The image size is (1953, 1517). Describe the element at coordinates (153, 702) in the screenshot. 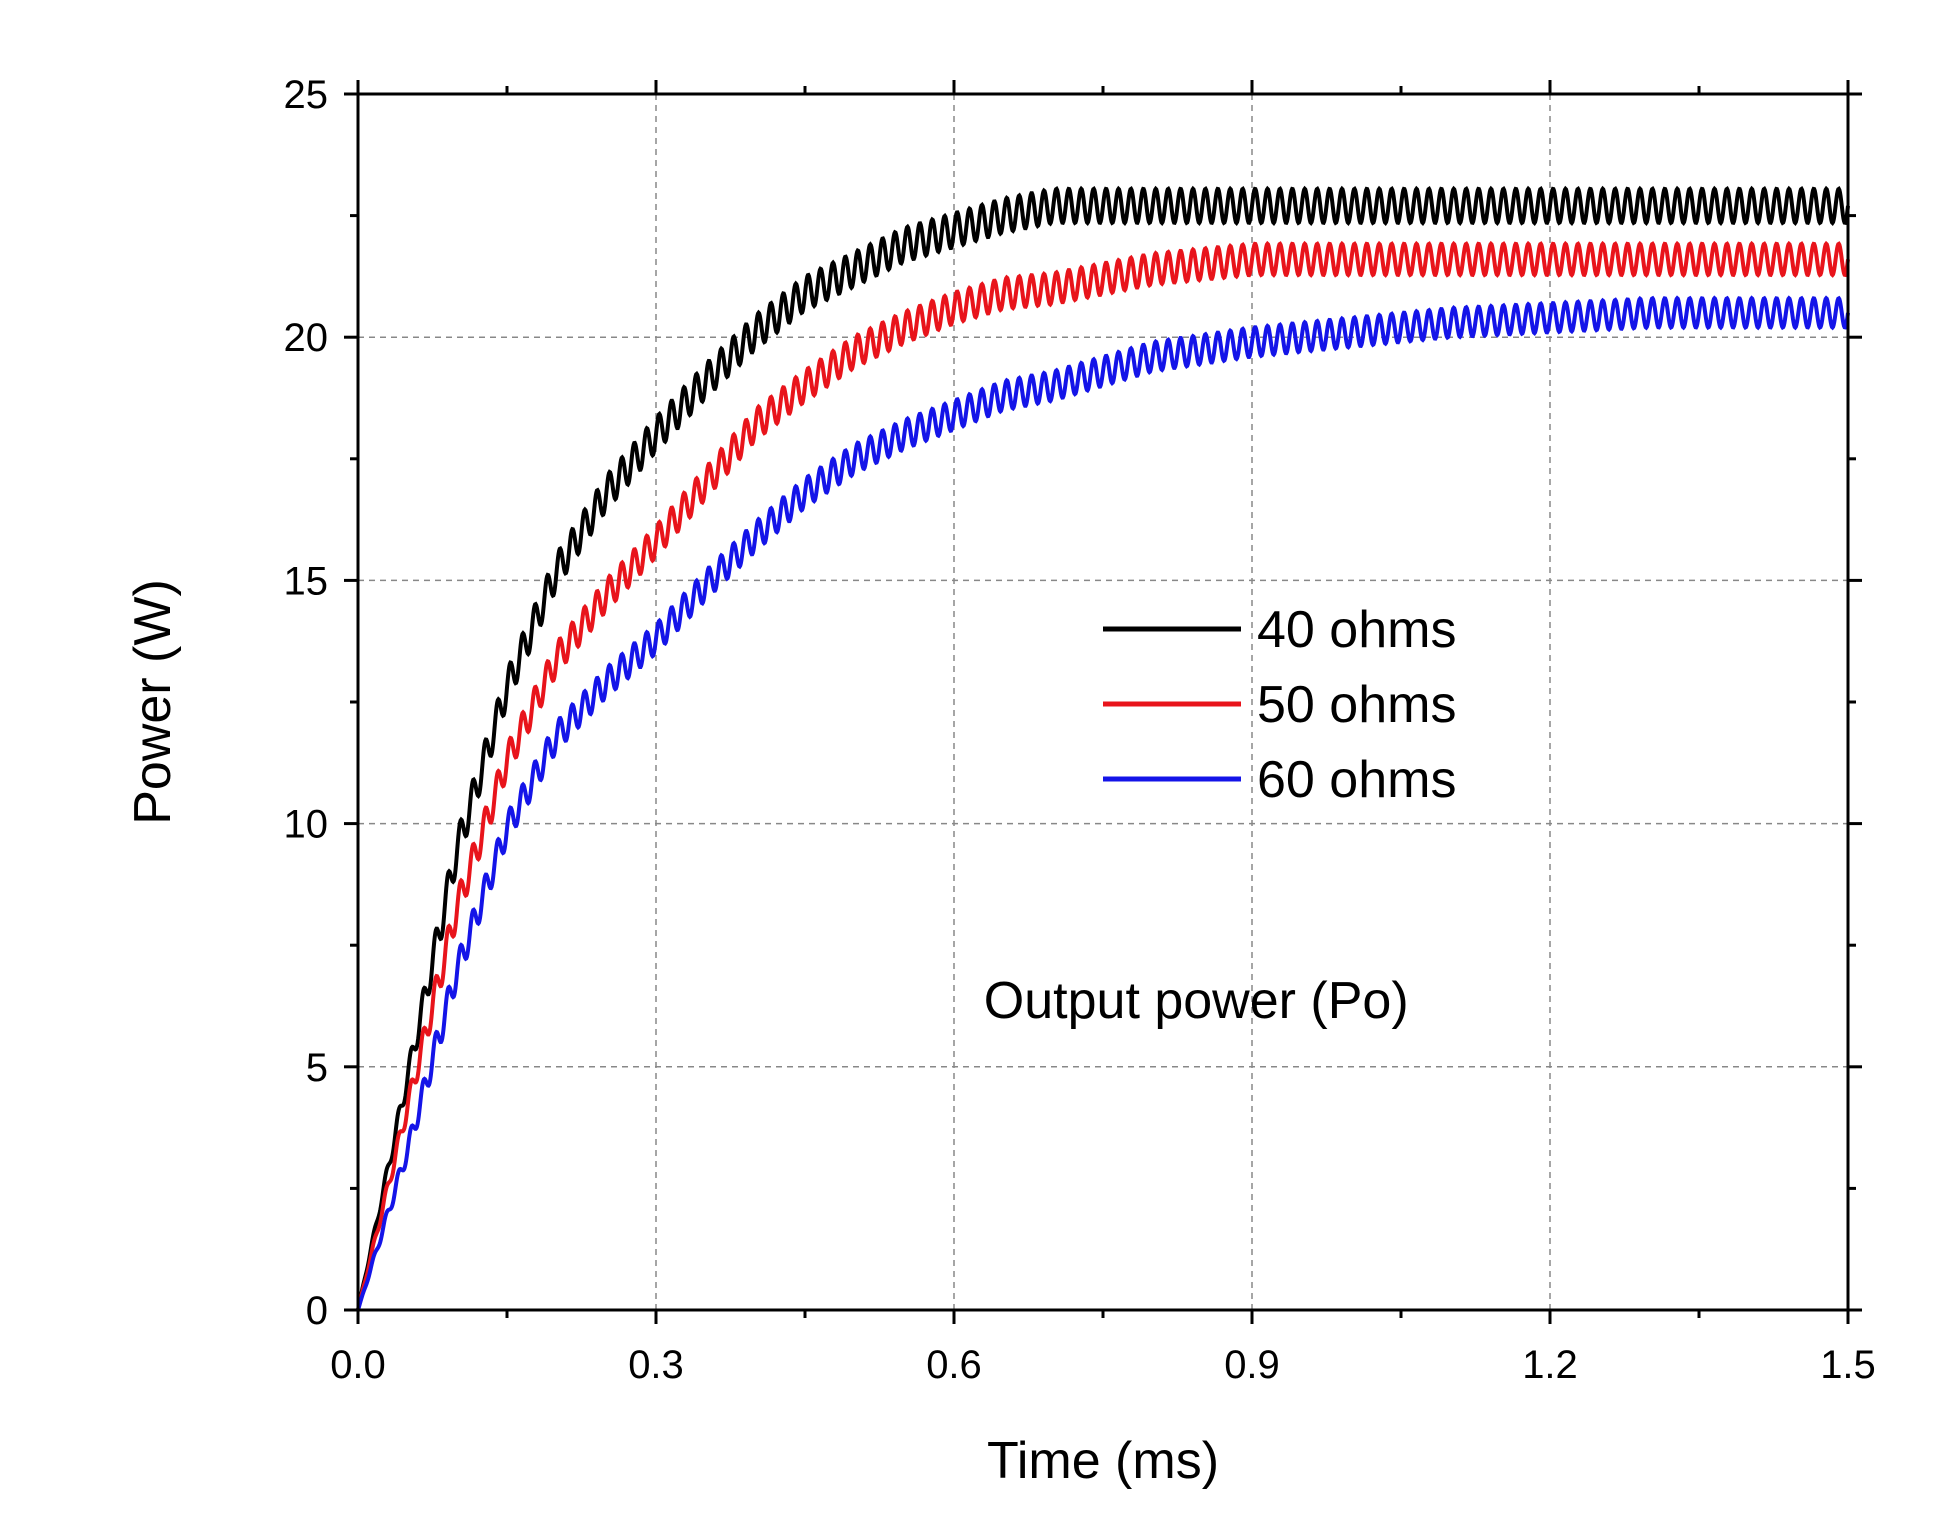

I see `y-axis-label: Power (W)` at that location.